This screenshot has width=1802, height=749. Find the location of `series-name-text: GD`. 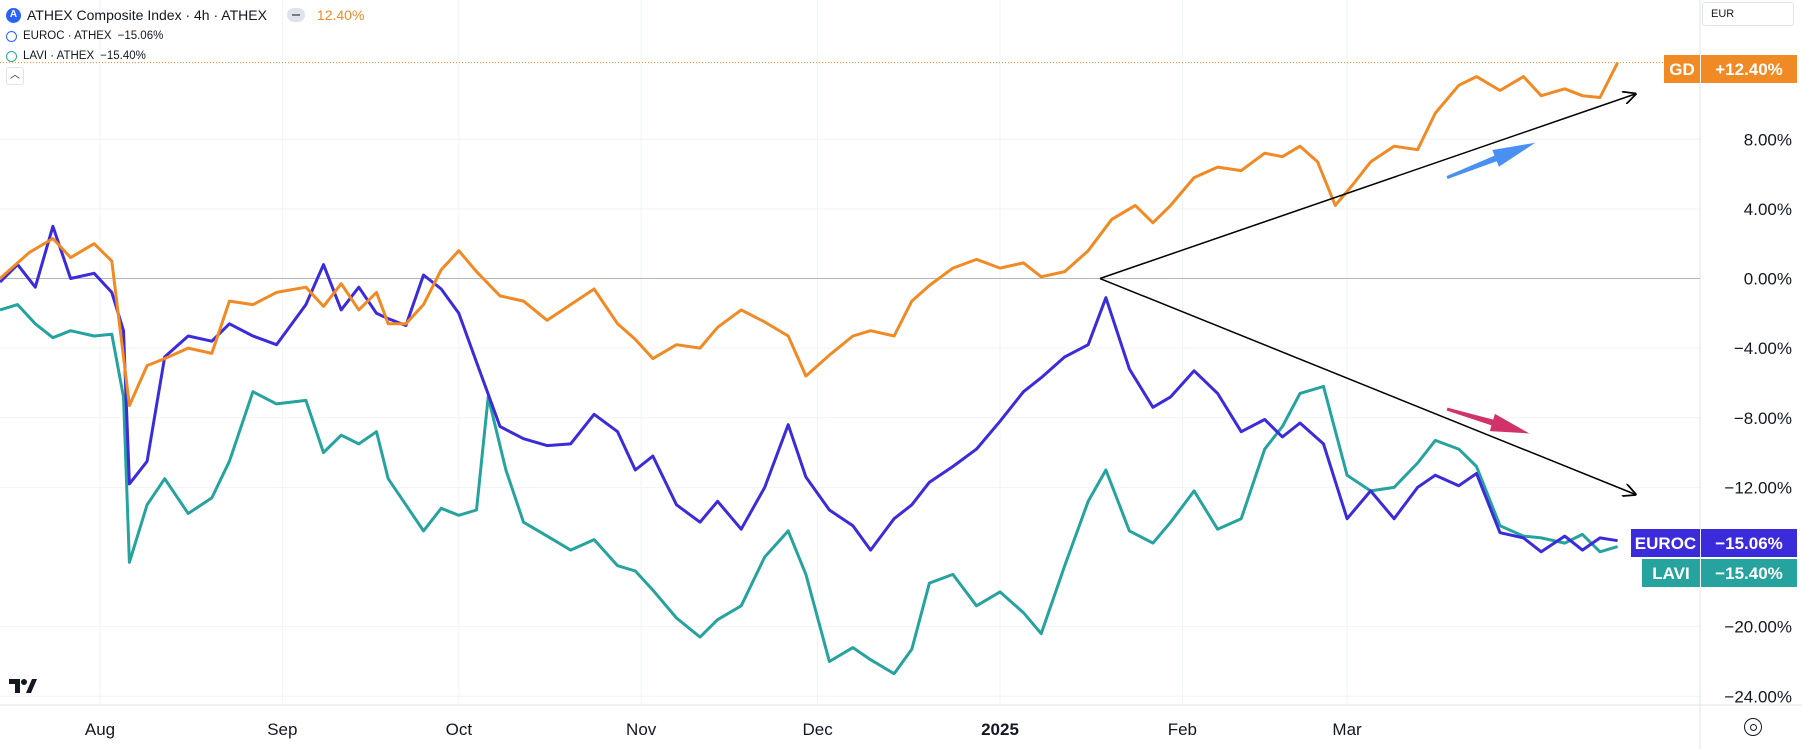

series-name-text: GD is located at coordinates (1682, 69).